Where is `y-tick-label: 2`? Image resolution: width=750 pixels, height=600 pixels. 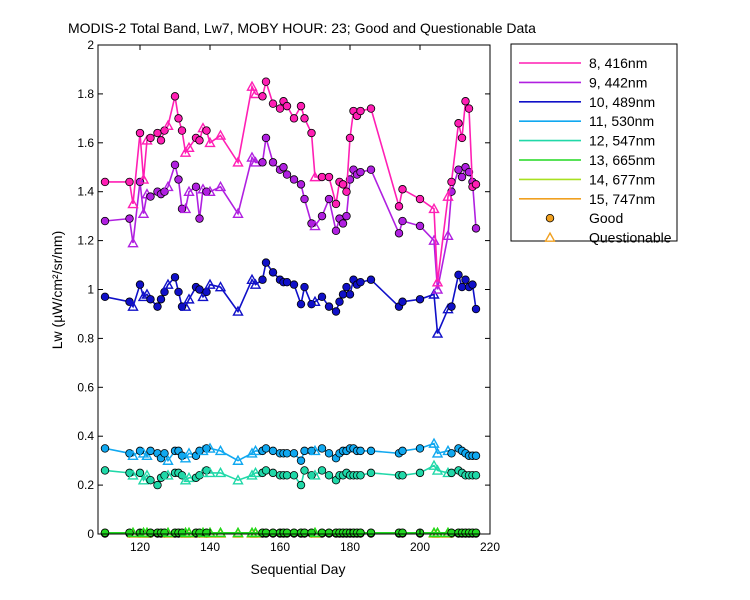 y-tick-label: 2 is located at coordinates (90, 45).